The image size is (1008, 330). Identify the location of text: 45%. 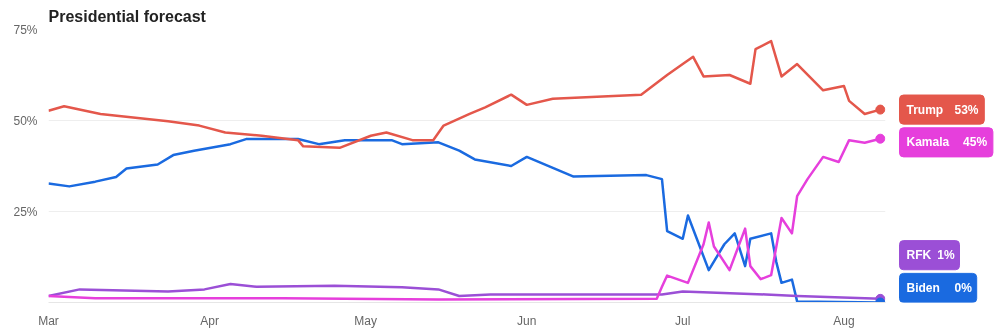
(975, 142).